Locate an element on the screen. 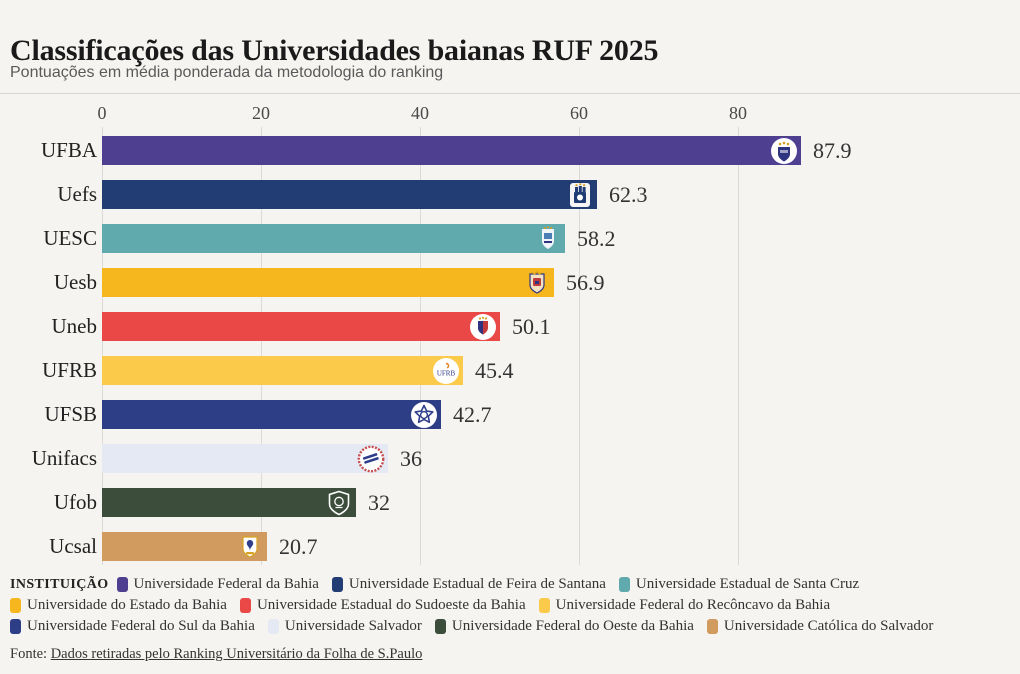 Image resolution: width=1020 pixels, height=674 pixels. legend-item: Universidade Salvador is located at coordinates (344, 626).